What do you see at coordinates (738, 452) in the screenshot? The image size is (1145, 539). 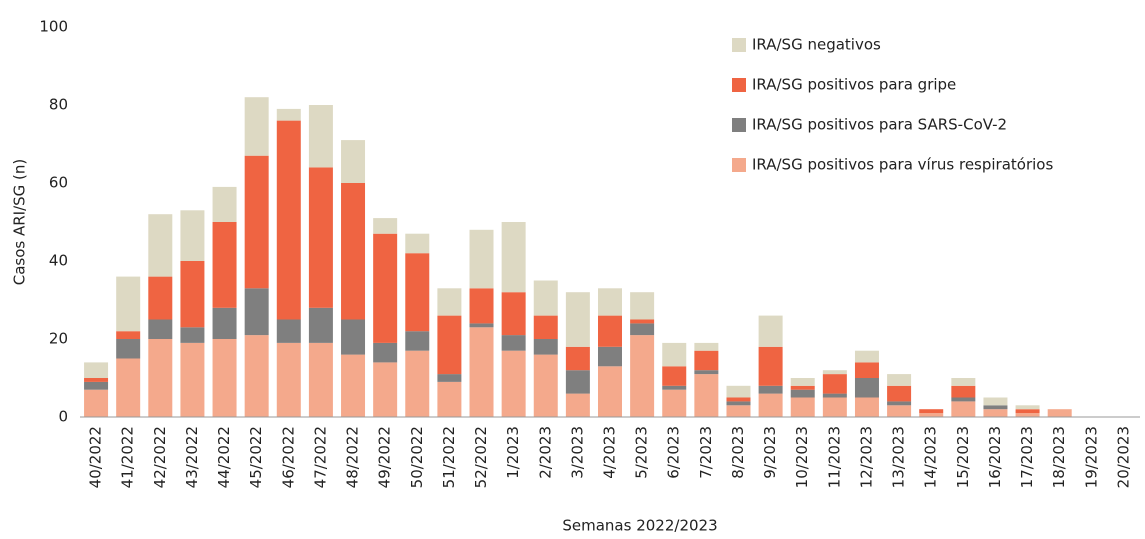 I see `x-tick-label: 8/2023` at bounding box center [738, 452].